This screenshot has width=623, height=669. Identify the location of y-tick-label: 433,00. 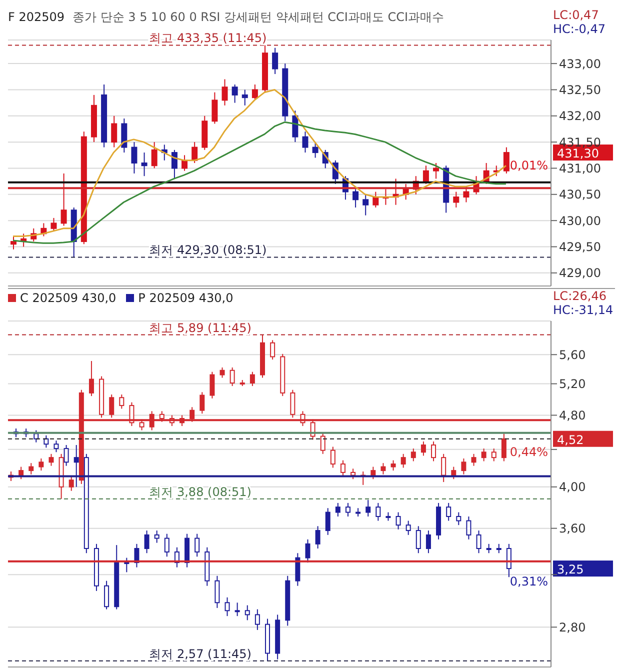
(580, 63).